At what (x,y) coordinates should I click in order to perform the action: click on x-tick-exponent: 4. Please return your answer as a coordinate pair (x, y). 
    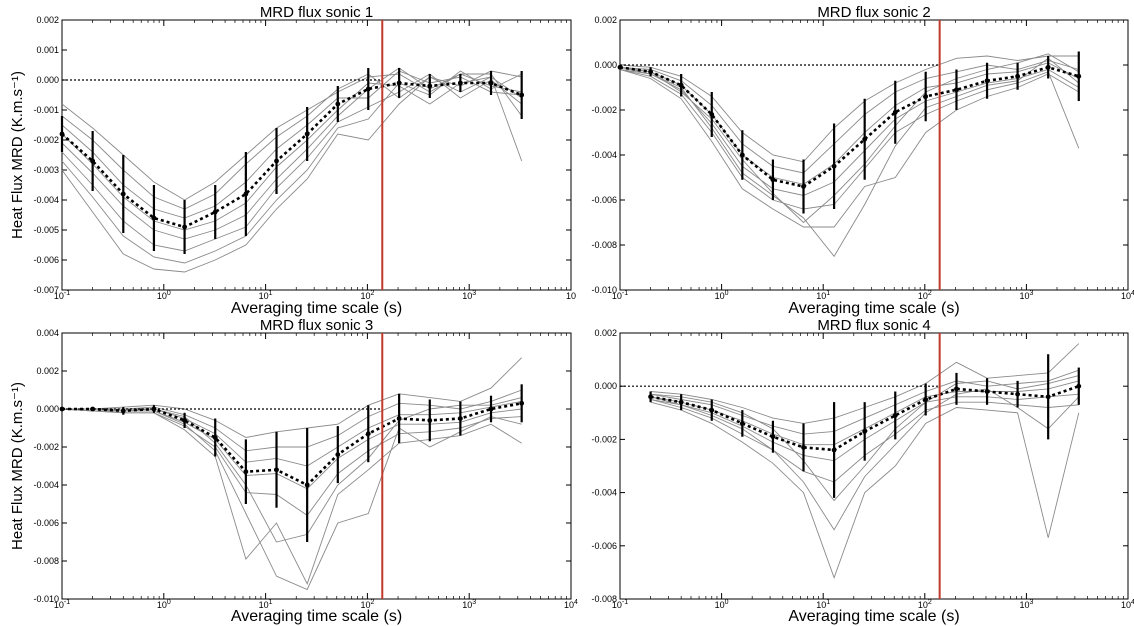
    Looking at the image, I should click on (1132, 602).